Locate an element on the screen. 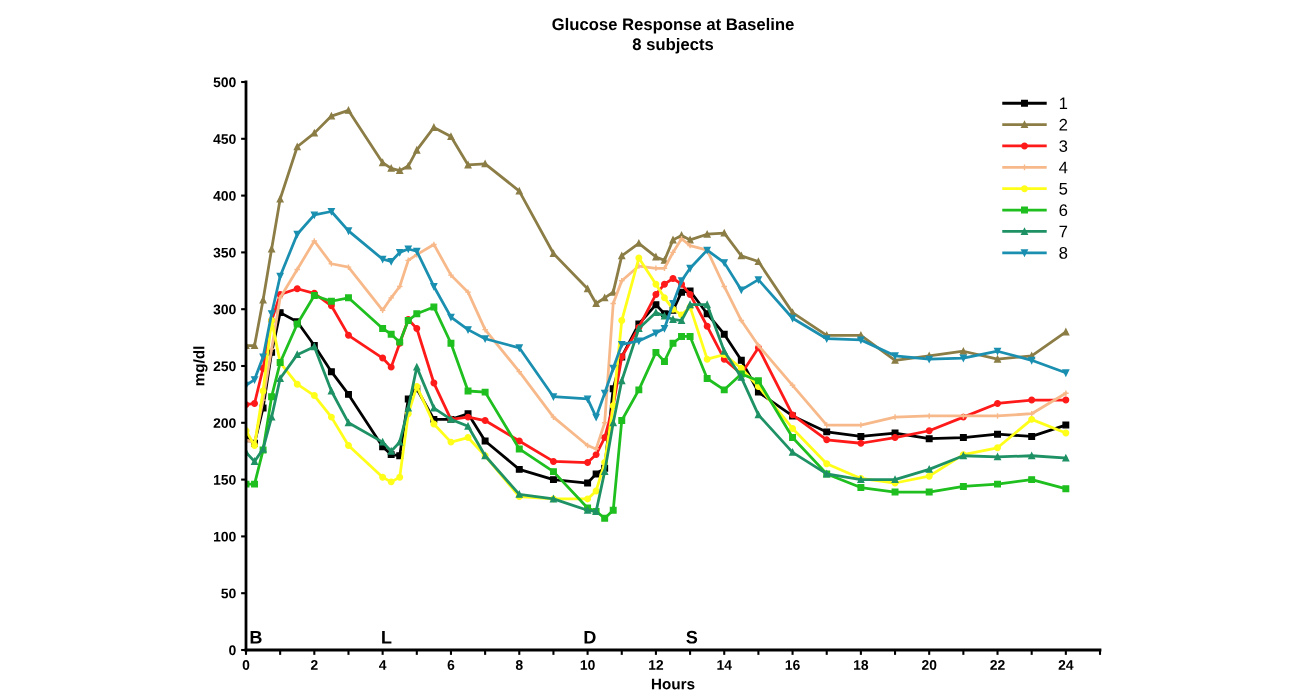 This screenshot has width=1290, height=696. annotation: D is located at coordinates (590, 637).